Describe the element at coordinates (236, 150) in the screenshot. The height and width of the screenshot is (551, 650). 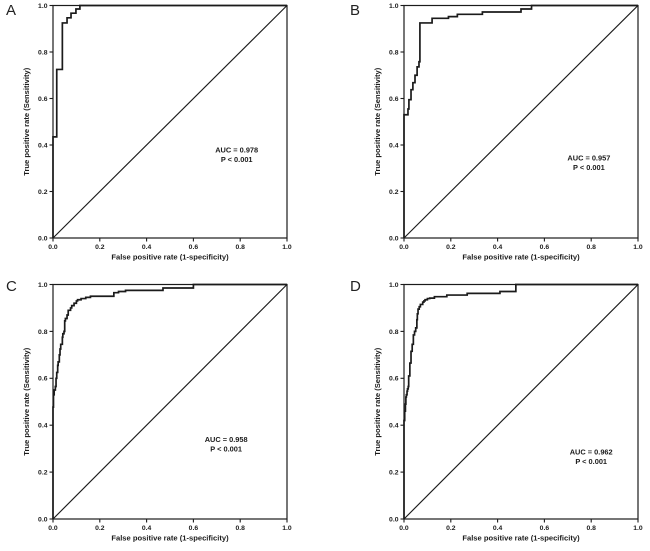
I see `auc-annotation: AUC = 0.978` at that location.